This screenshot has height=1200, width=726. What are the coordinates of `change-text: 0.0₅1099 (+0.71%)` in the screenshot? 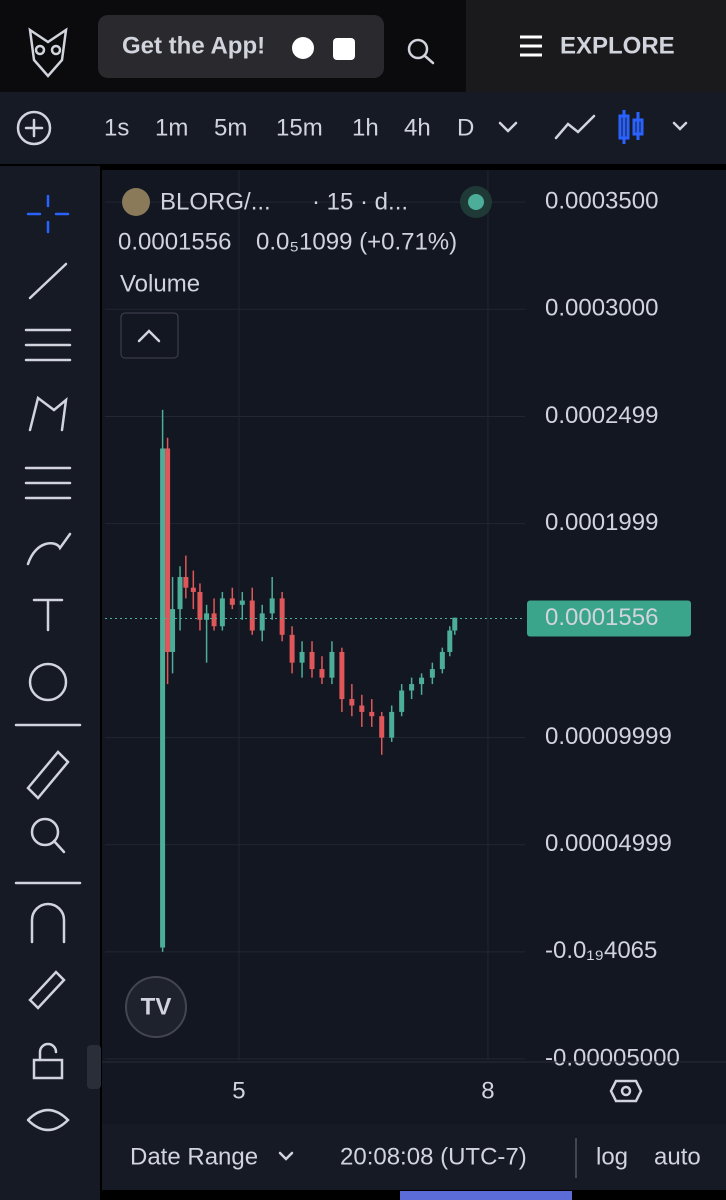 It's located at (356, 241).